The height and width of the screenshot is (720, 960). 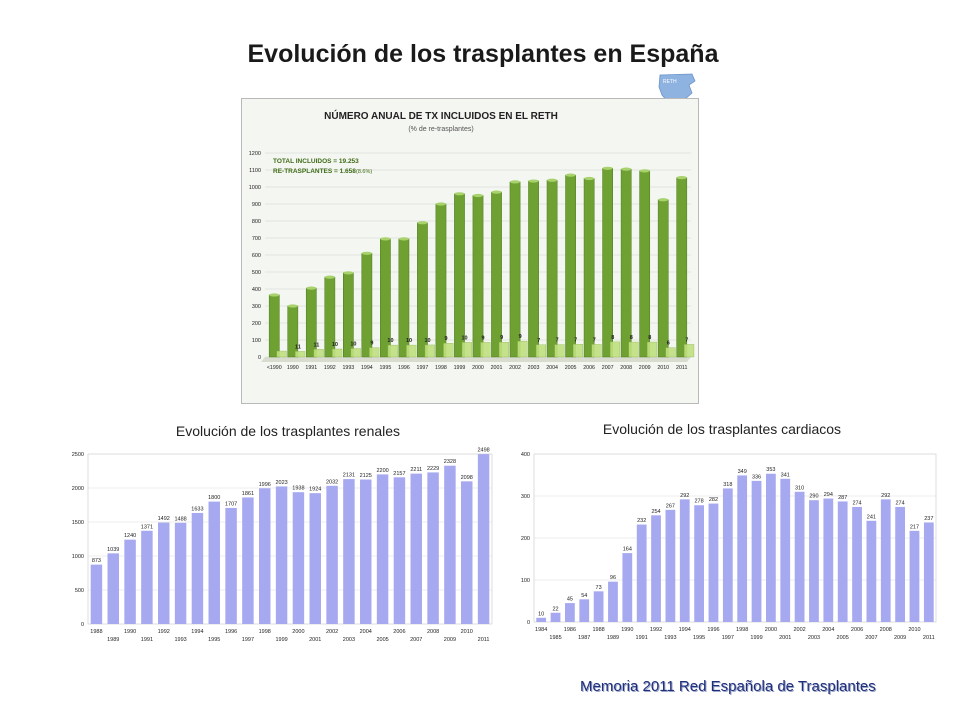 What do you see at coordinates (742, 472) in the screenshot?
I see `data-label: 349` at bounding box center [742, 472].